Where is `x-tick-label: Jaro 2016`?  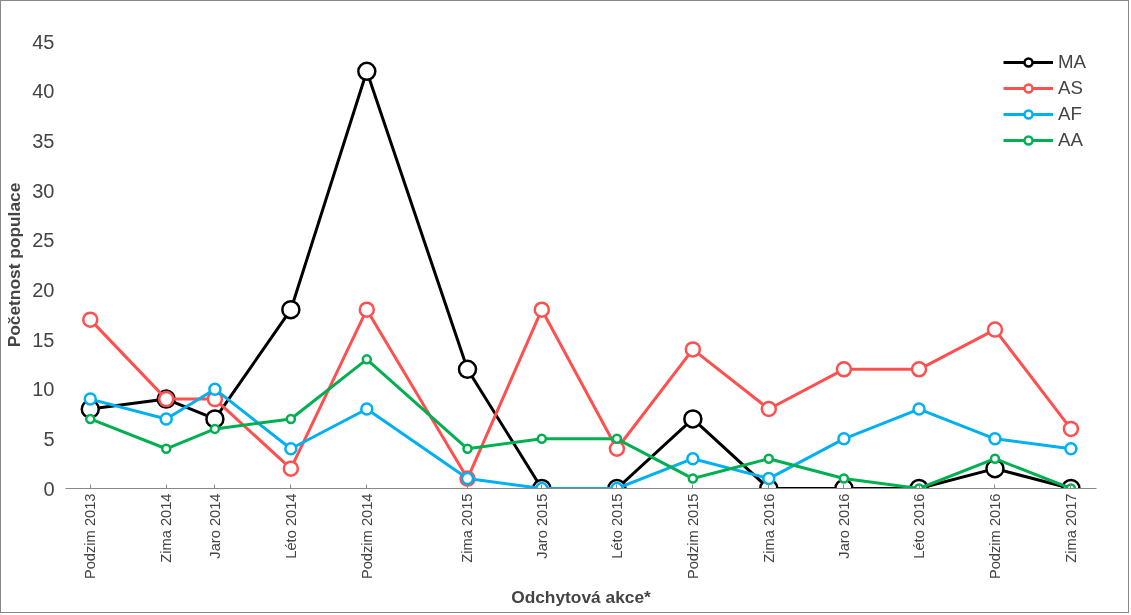
x-tick-label: Jaro 2016 is located at coordinates (843, 526).